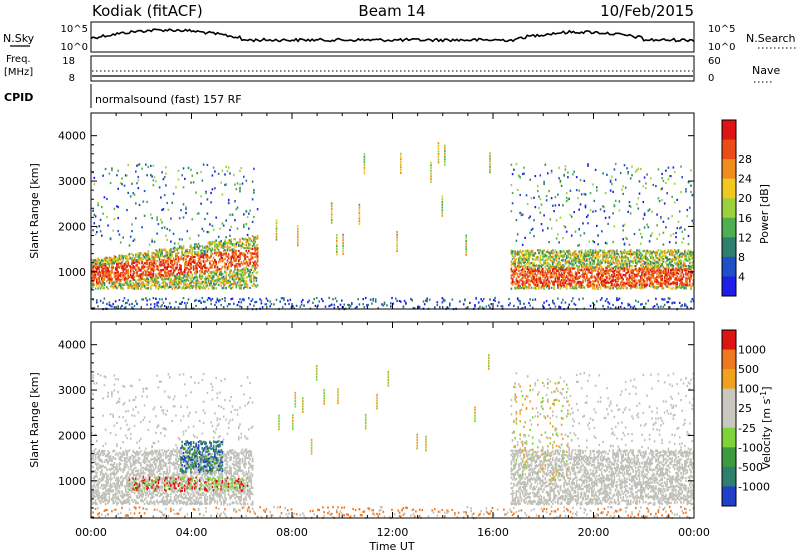 The width and height of the screenshot is (800, 554). I want to click on beam-title: Beam 14, so click(391, 11).